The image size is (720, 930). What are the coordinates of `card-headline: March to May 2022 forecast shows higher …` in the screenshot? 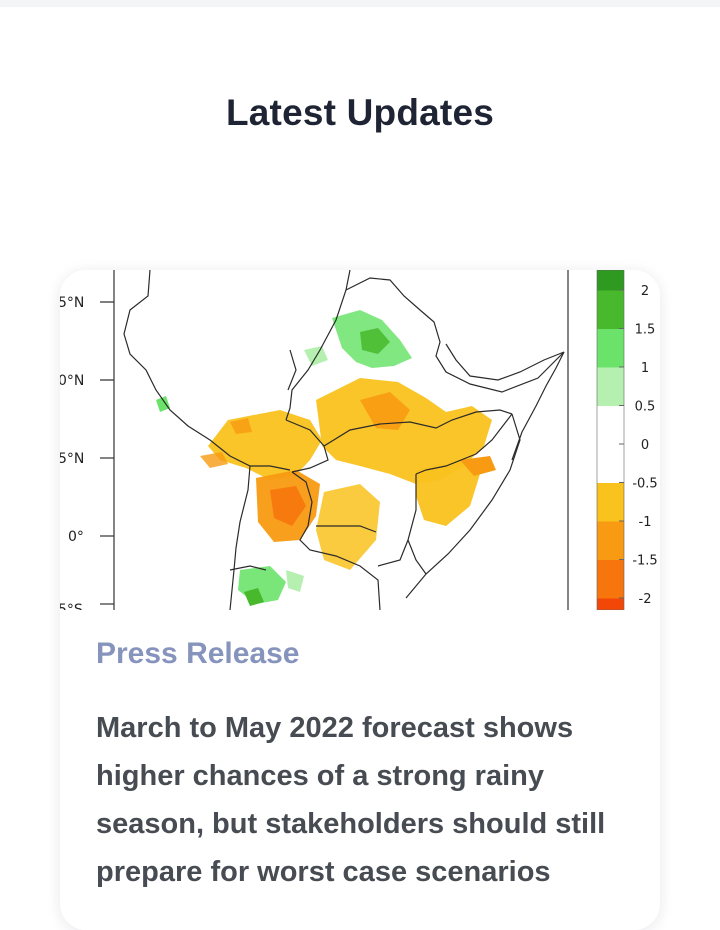 It's located at (351, 800).